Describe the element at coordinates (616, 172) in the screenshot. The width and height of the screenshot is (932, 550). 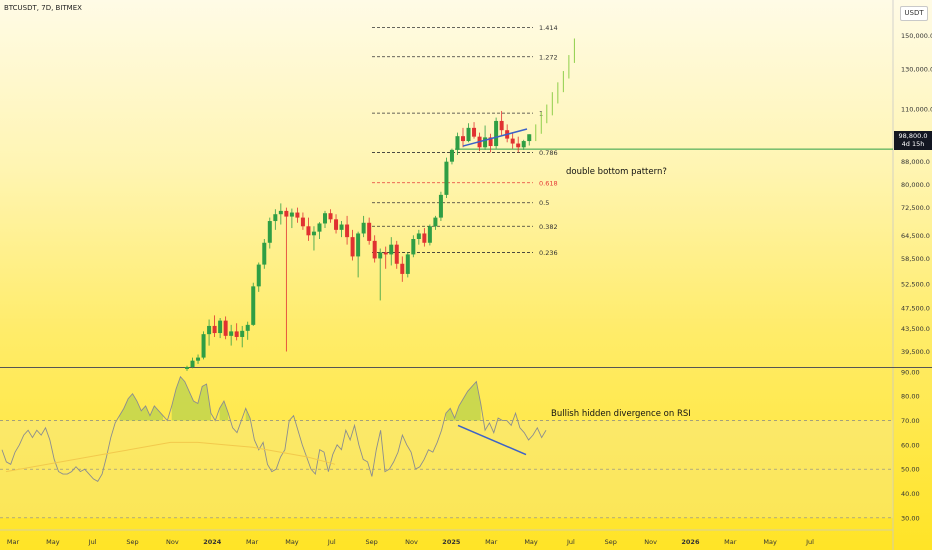
I see `pattern-annotation: double bottom pattern?` at that location.